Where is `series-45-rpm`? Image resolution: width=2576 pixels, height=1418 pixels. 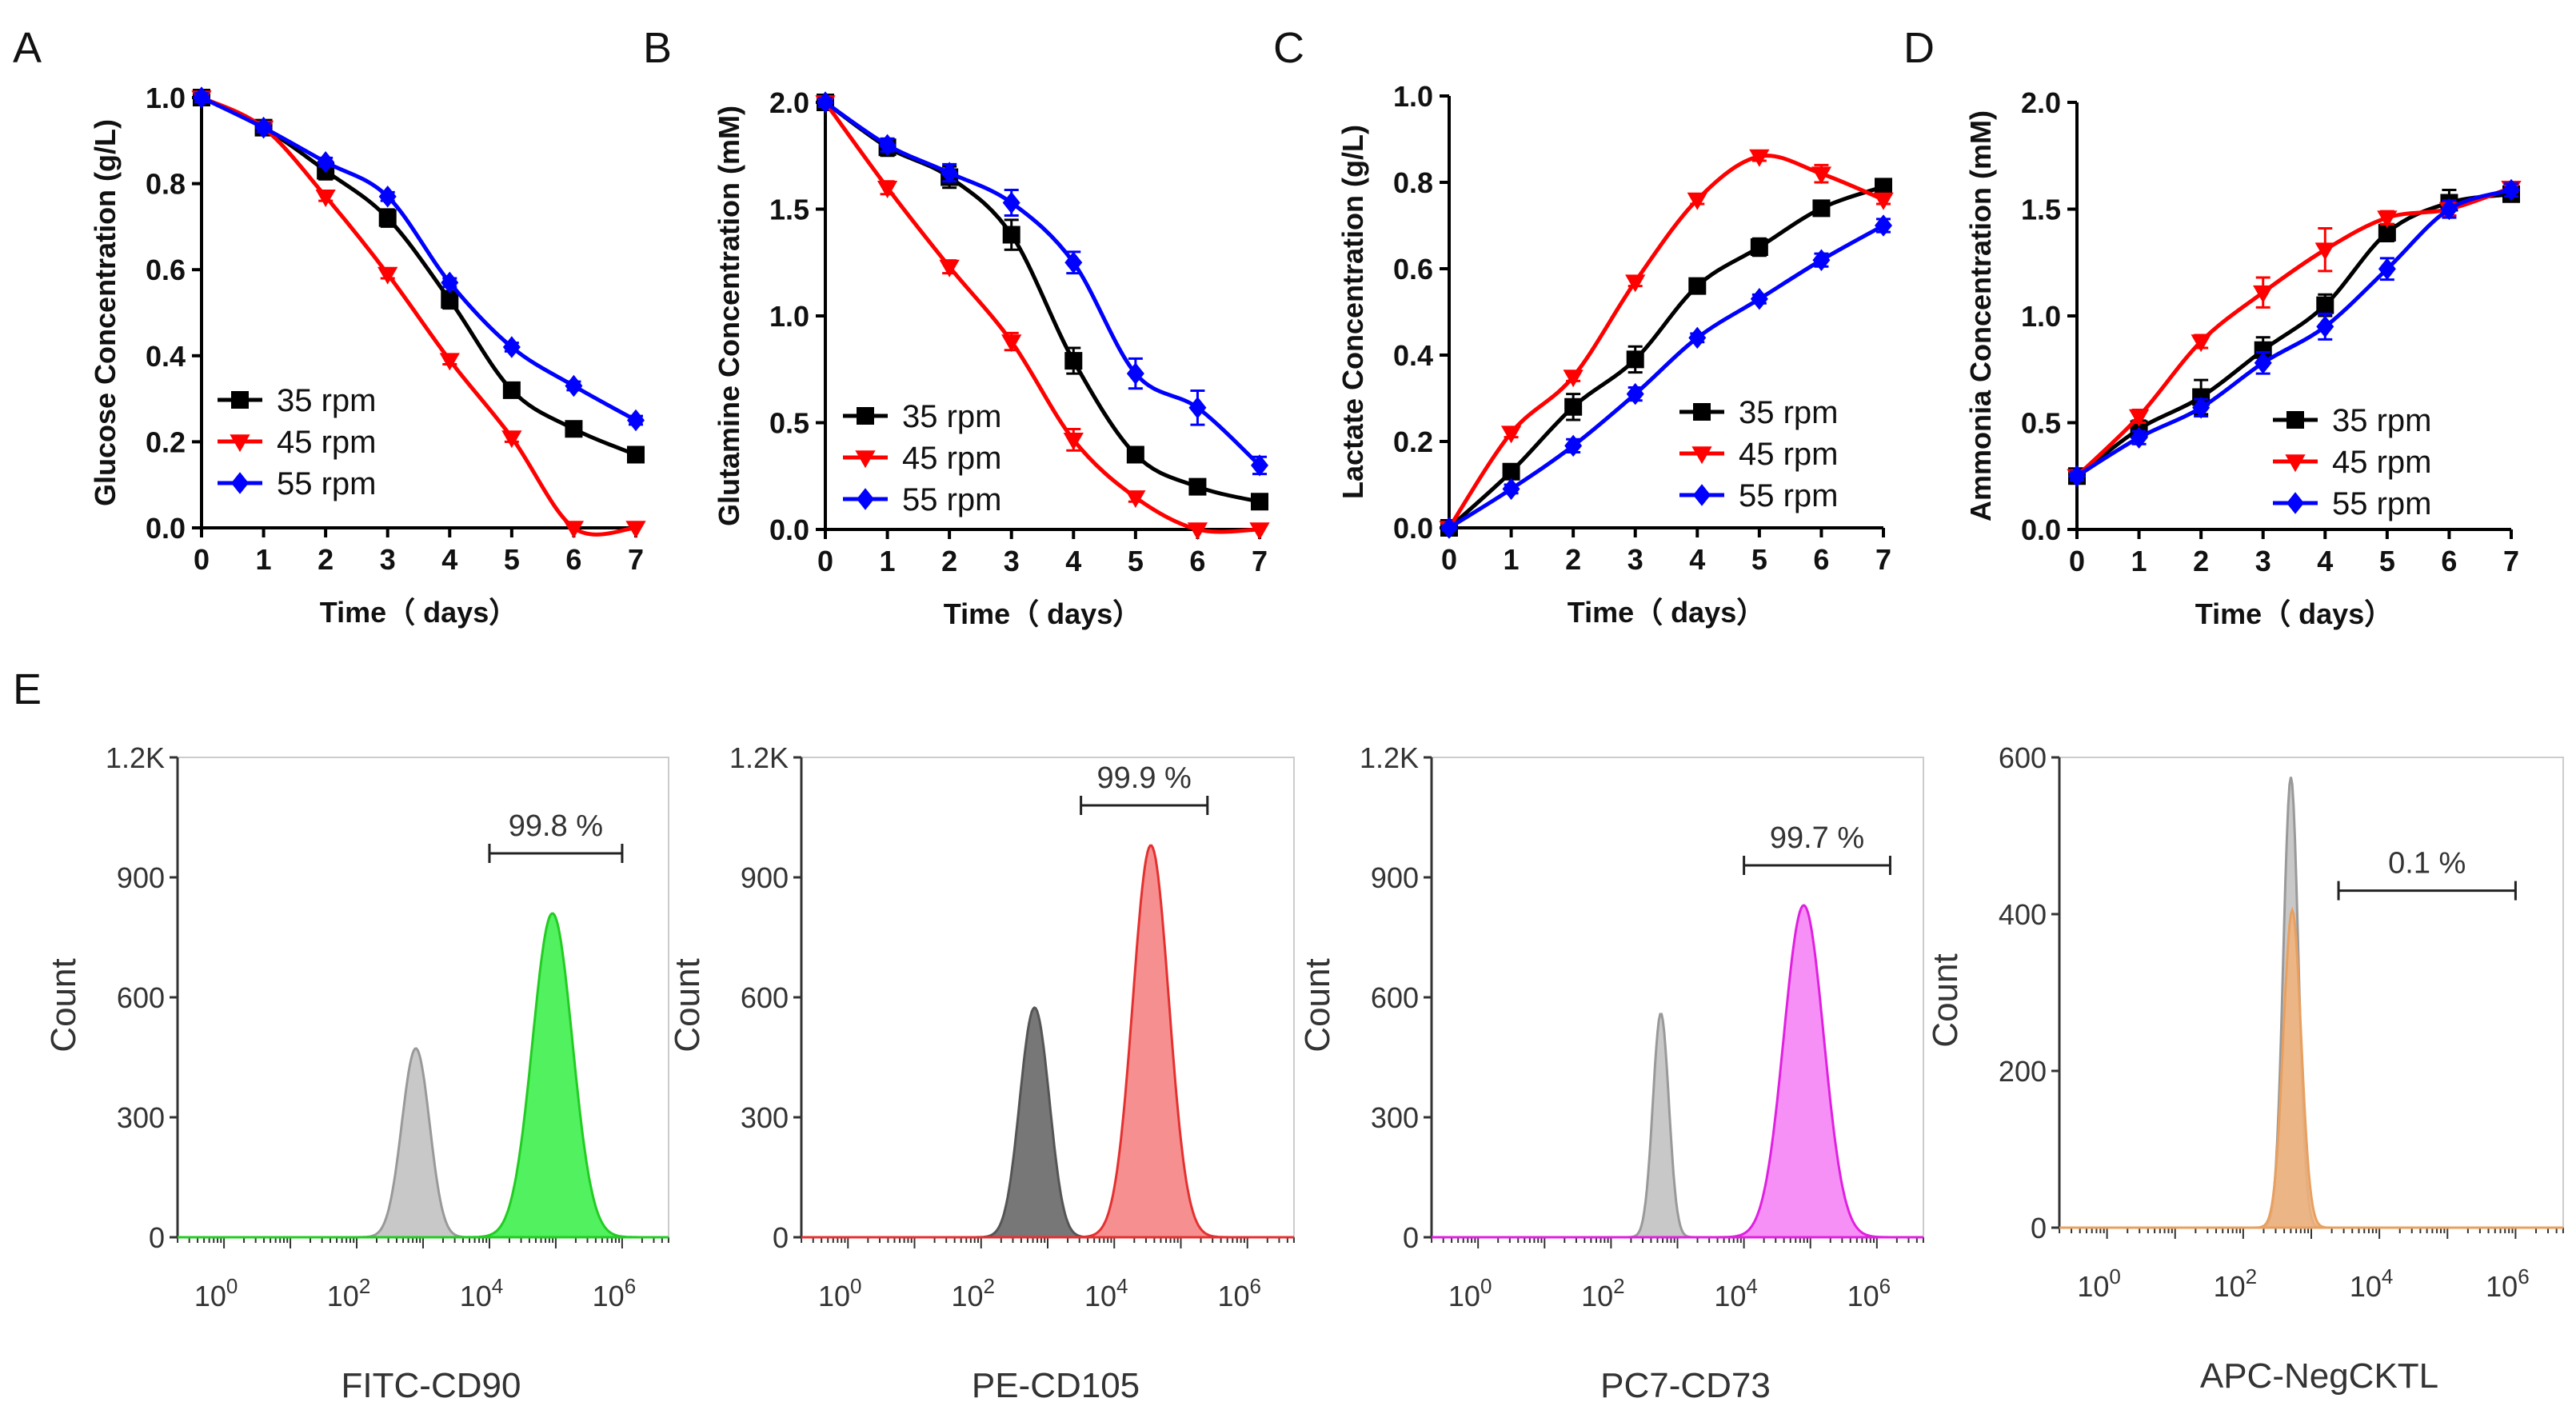
series-45-rpm is located at coordinates (419, 314).